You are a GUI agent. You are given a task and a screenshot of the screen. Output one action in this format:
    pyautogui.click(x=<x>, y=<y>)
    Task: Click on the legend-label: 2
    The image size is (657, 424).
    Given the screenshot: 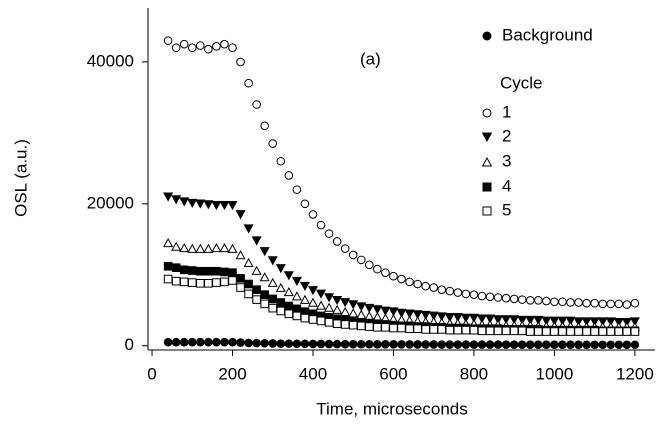 What is the action you would take?
    pyautogui.click(x=506, y=135)
    